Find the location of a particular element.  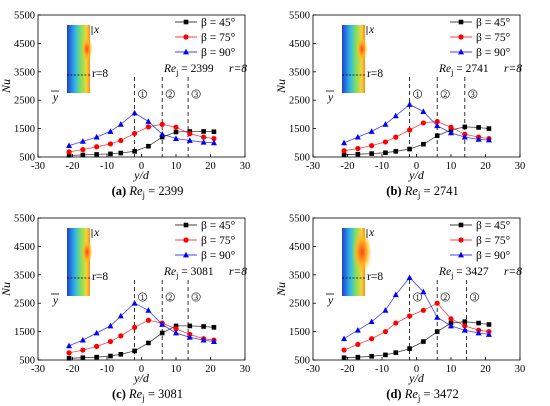

caption-value: = 3472 is located at coordinates (439, 394).